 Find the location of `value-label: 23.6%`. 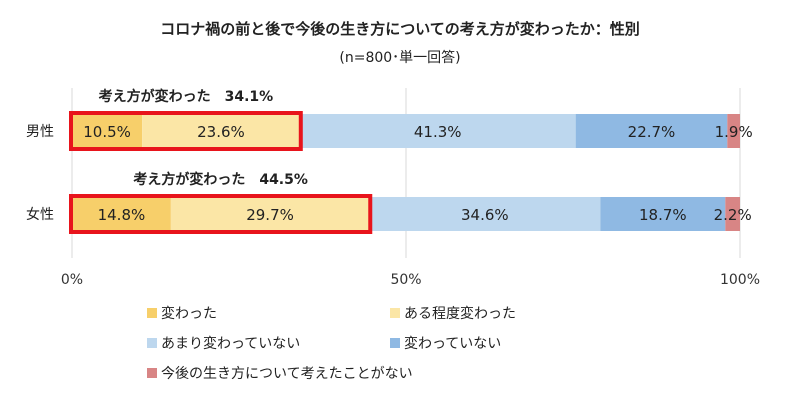

value-label: 23.6% is located at coordinates (221, 132).